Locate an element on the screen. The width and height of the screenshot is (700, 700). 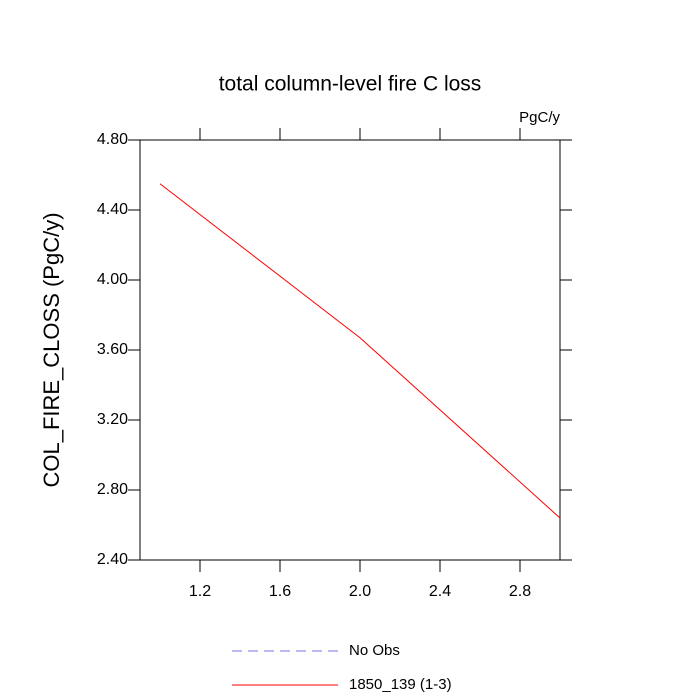
y-tick-label: 2.80 is located at coordinates (112, 489).